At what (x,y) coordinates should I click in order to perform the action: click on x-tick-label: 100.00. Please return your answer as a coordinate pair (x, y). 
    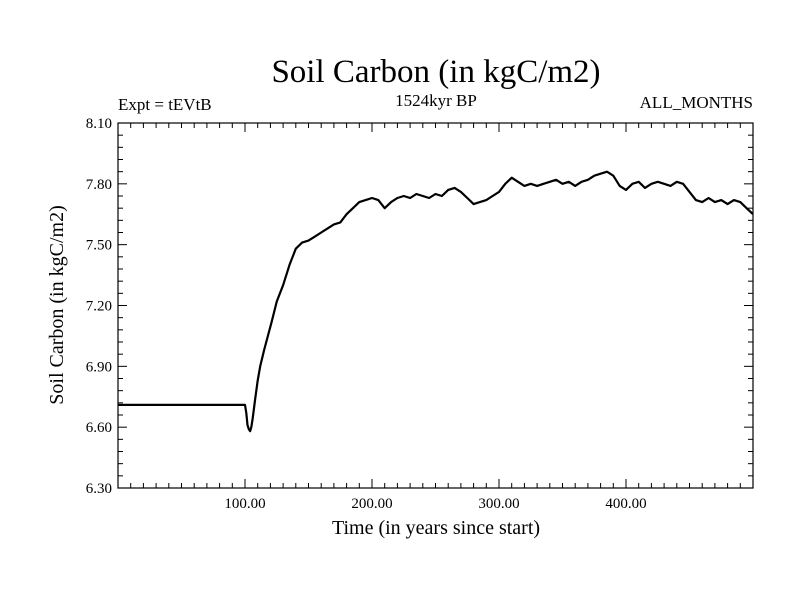
    Looking at the image, I should click on (244, 504).